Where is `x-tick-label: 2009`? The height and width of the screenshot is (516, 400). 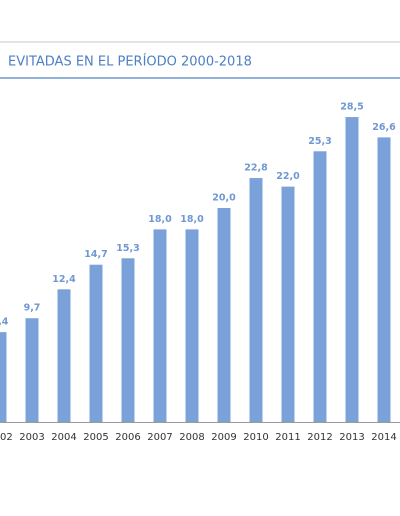
x-tick-label: 2009 is located at coordinates (223, 437).